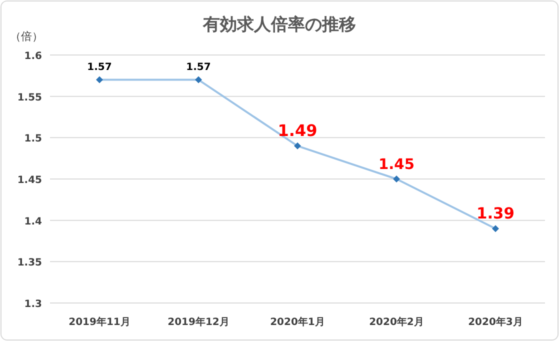 Image resolution: width=559 pixels, height=341 pixels. What do you see at coordinates (33, 56) in the screenshot?
I see `y-tick-label: 1.6` at bounding box center [33, 56].